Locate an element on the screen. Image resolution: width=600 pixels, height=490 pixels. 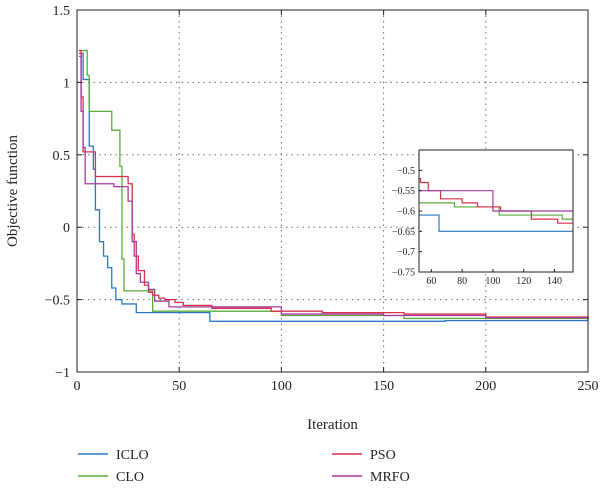
legend-label-mrfo: MRFO is located at coordinates (390, 477).